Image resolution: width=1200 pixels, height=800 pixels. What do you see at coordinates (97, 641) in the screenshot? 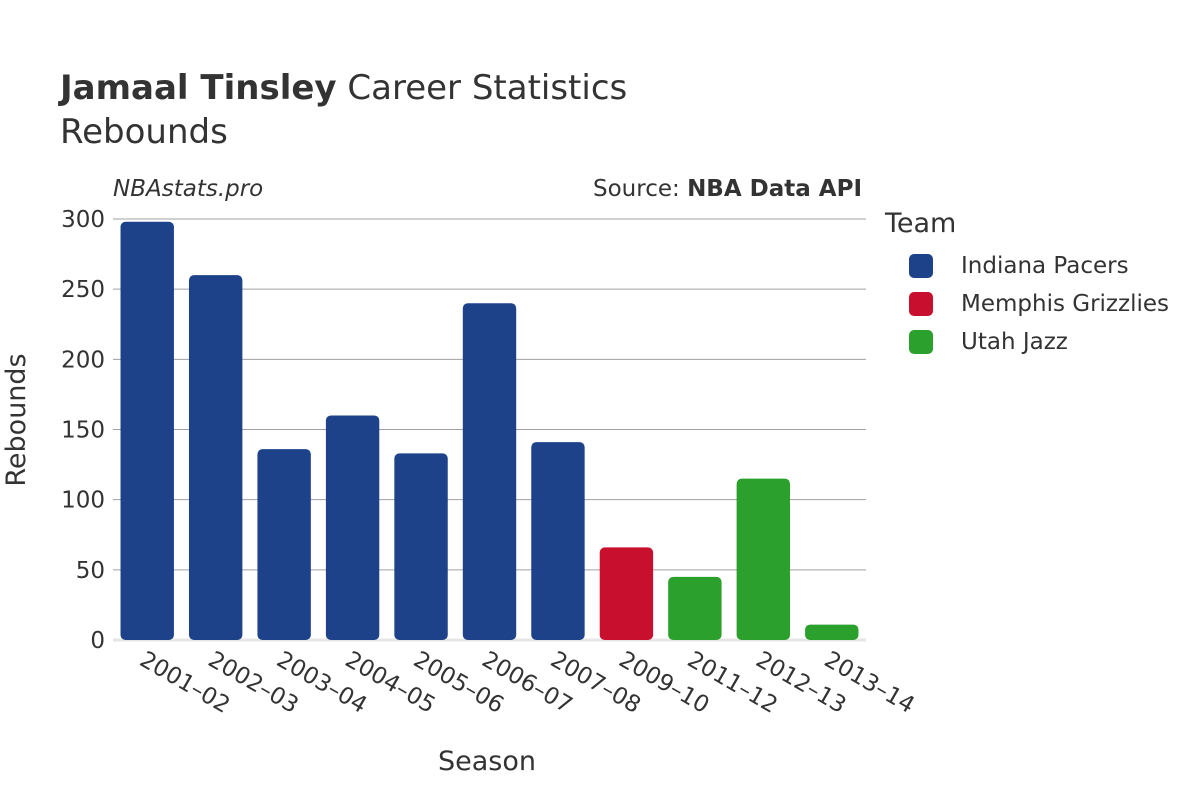
I see `y-tick-label: 0` at bounding box center [97, 641].